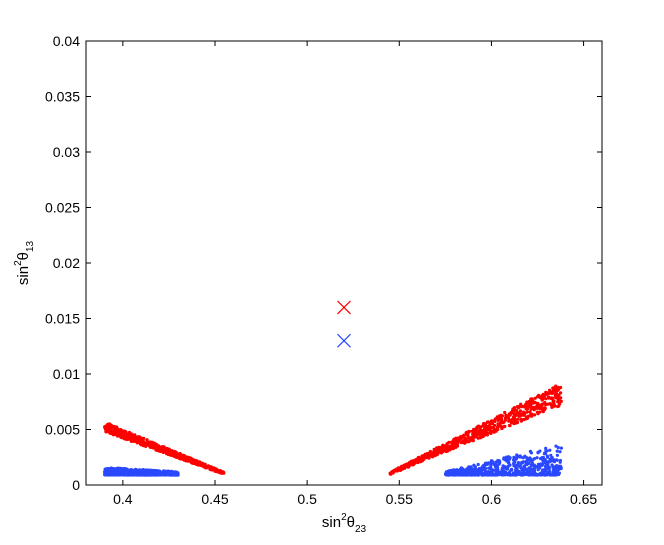 The width and height of the screenshot is (664, 545). I want to click on x-axis-label-sup: 2, so click(344, 517).